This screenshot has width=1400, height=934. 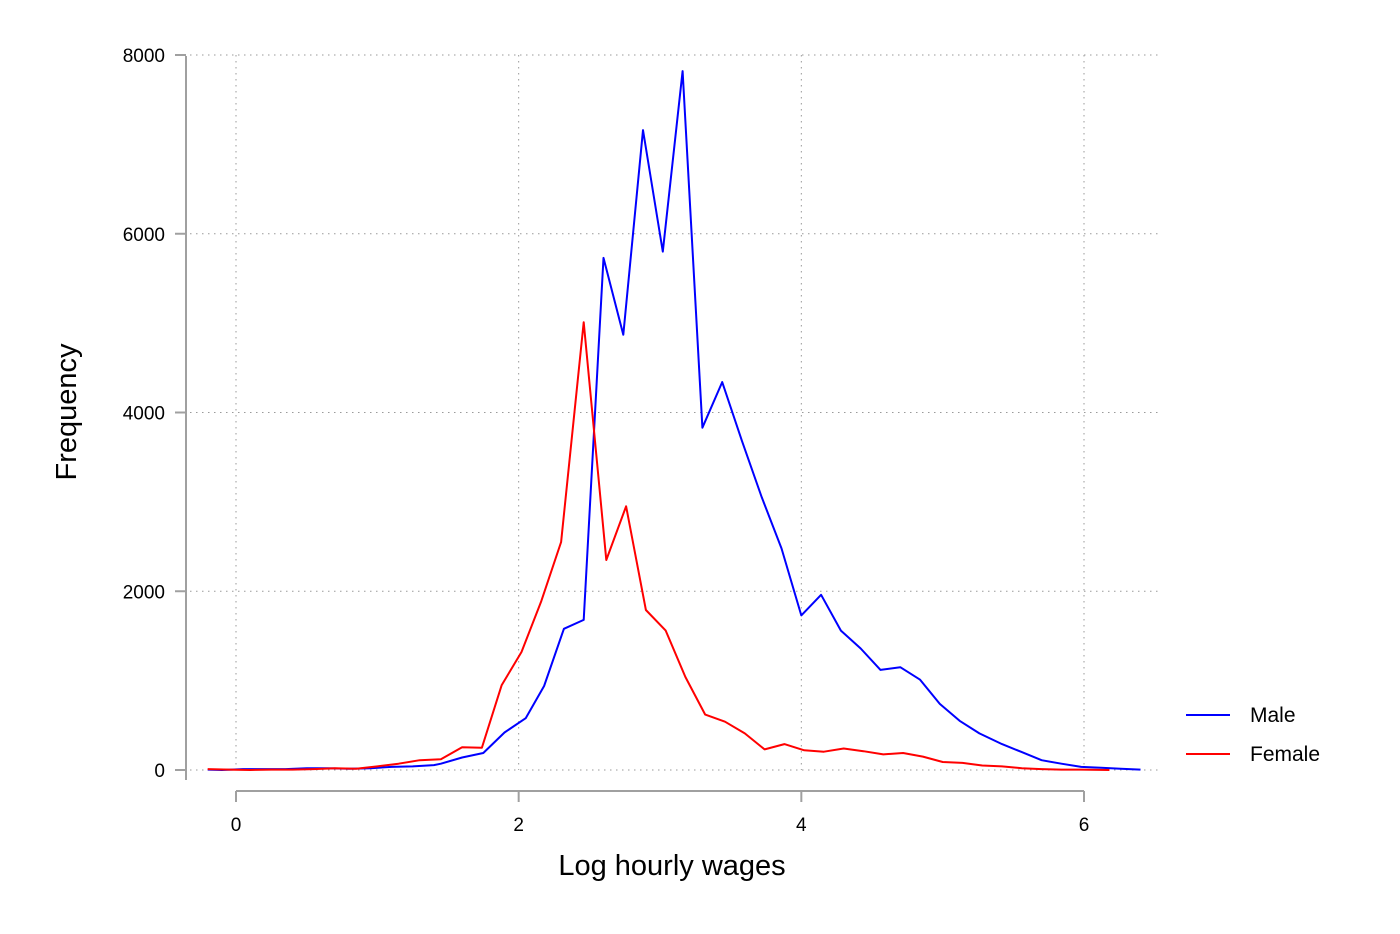 What do you see at coordinates (144, 56) in the screenshot?
I see `y-tick-label: 8000` at bounding box center [144, 56].